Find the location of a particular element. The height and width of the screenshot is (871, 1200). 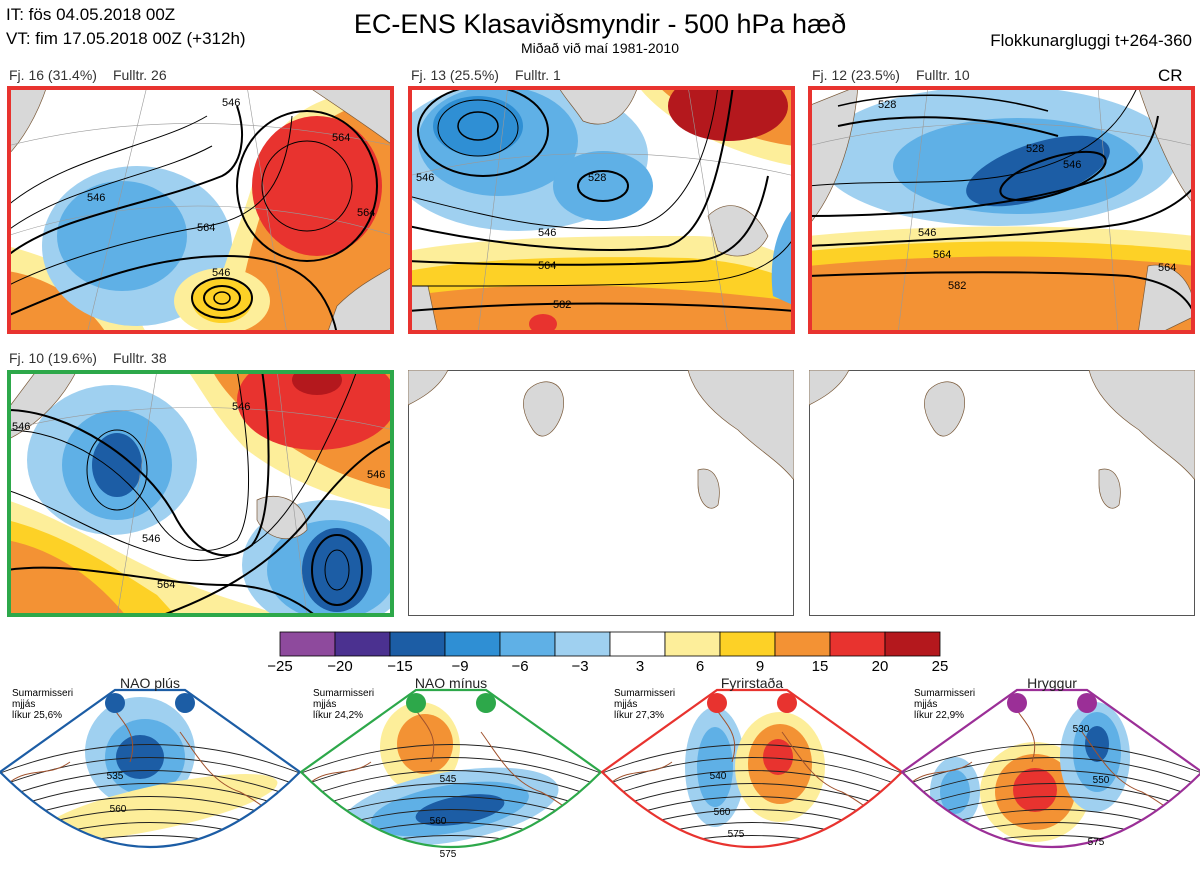

regime-probability: líkur 22,9% is located at coordinates (939, 715).